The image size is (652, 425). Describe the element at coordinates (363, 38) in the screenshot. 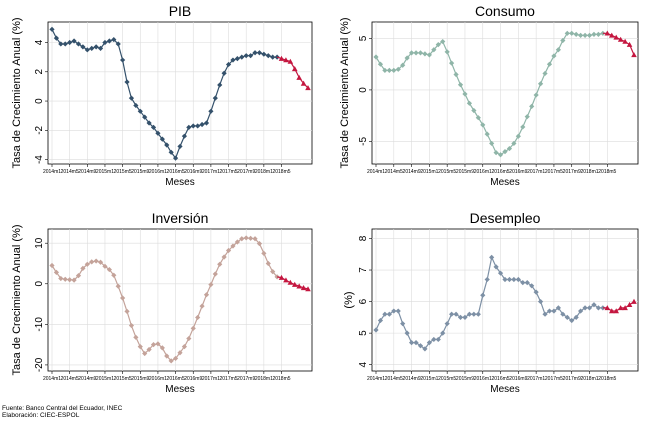

I see `consumo-y-tick-label: 5` at that location.